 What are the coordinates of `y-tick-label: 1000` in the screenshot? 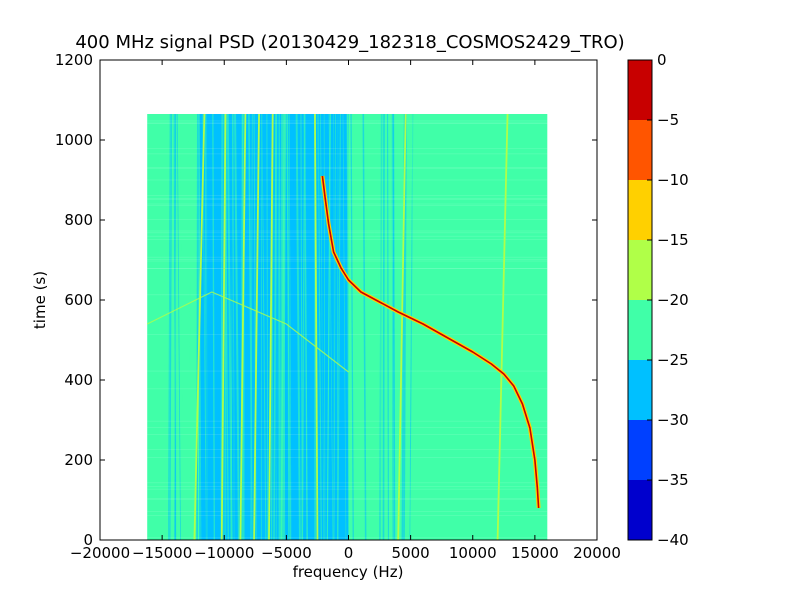 It's located at (74, 140).